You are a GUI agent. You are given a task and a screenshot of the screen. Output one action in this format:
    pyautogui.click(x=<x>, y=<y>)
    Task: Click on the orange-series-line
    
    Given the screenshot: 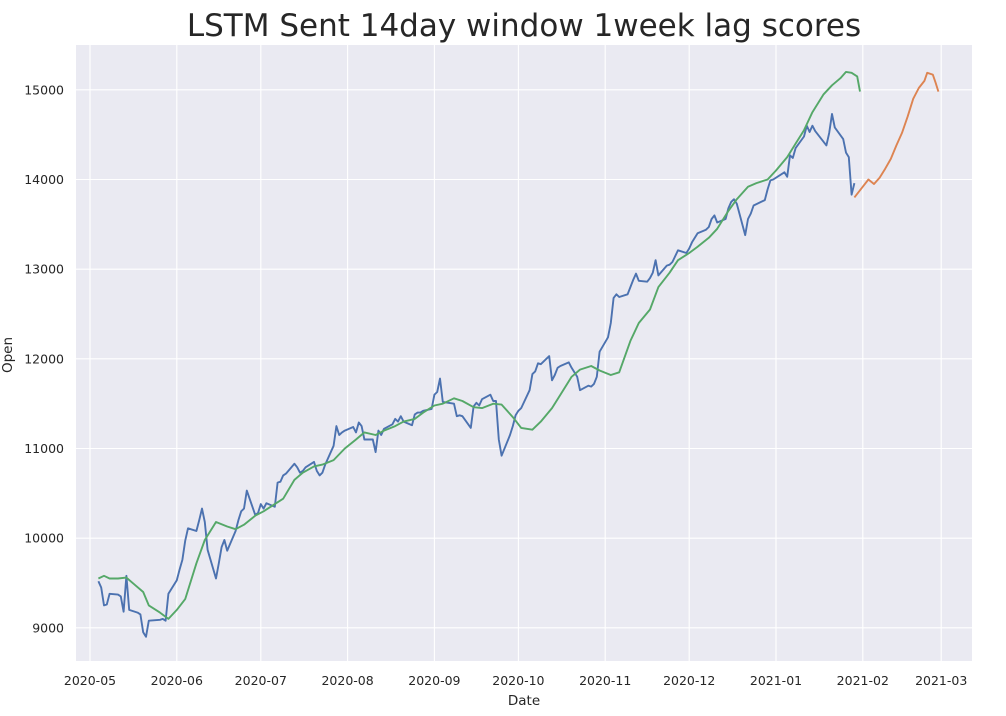 What is the action you would take?
    pyautogui.click(x=896, y=134)
    